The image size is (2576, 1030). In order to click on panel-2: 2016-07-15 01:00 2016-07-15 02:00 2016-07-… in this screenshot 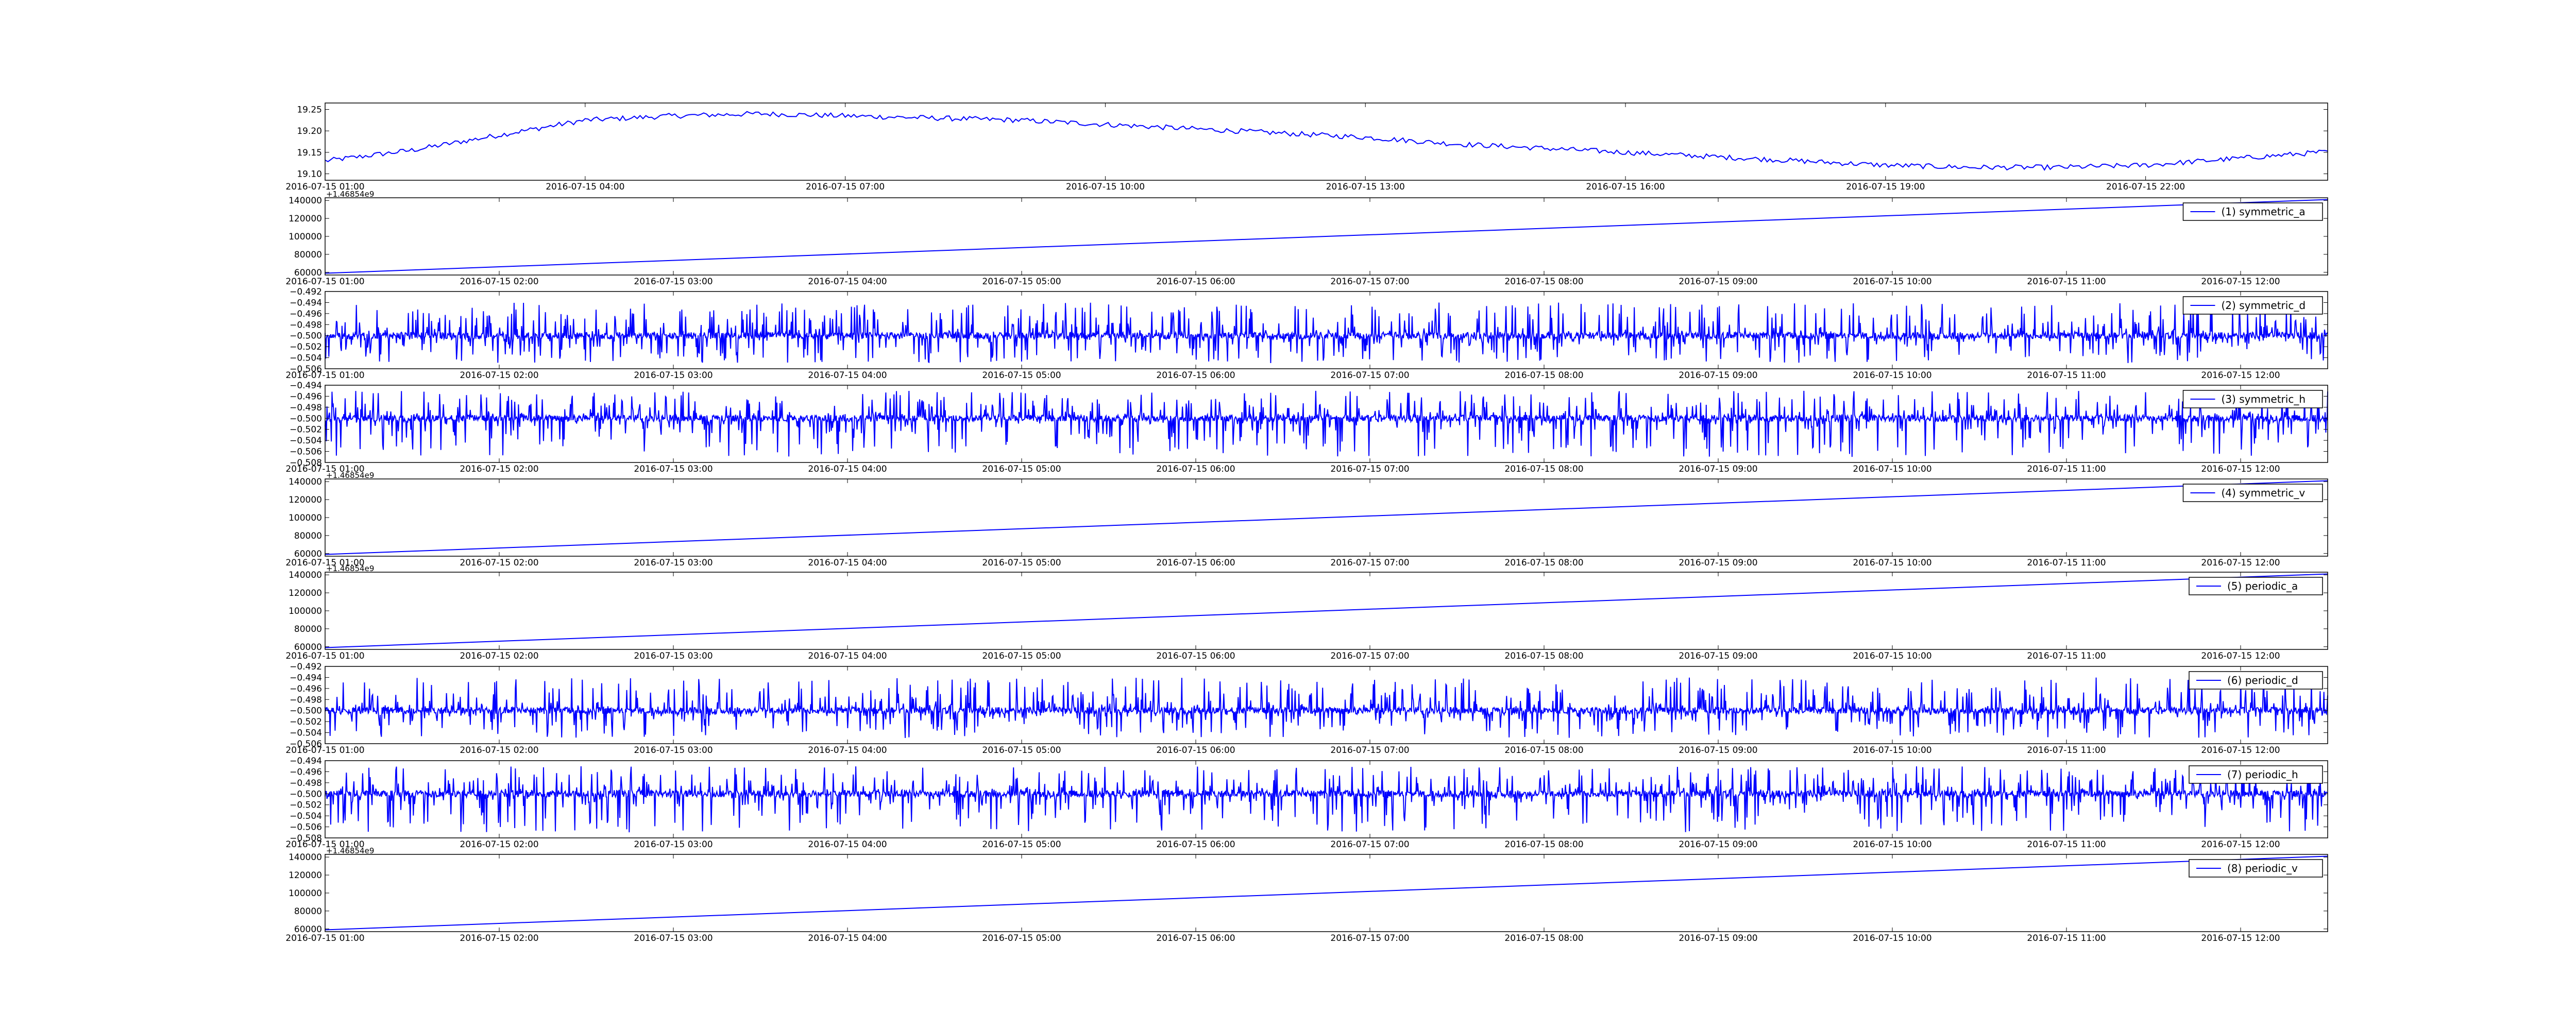, I will do `click(1306, 239)`.